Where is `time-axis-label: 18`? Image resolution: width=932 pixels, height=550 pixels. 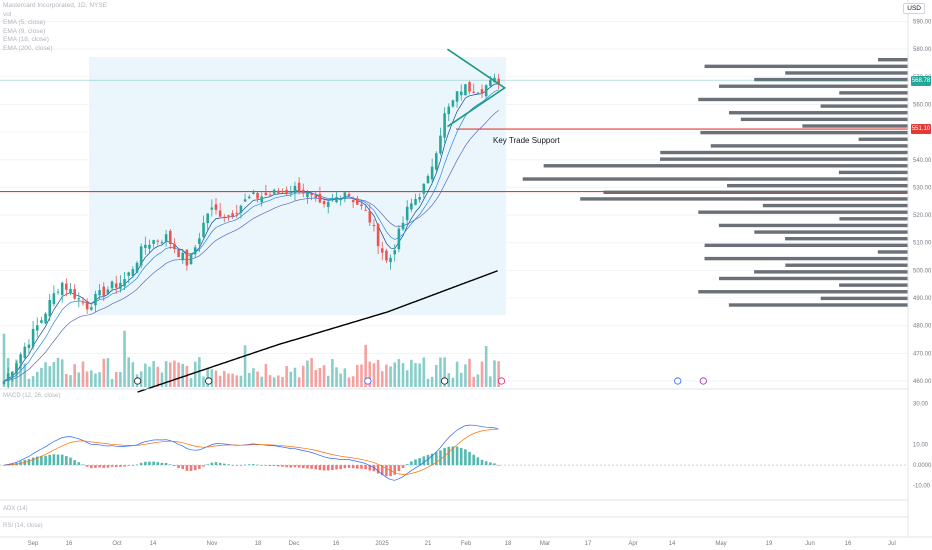
time-axis-label: 18 is located at coordinates (258, 544).